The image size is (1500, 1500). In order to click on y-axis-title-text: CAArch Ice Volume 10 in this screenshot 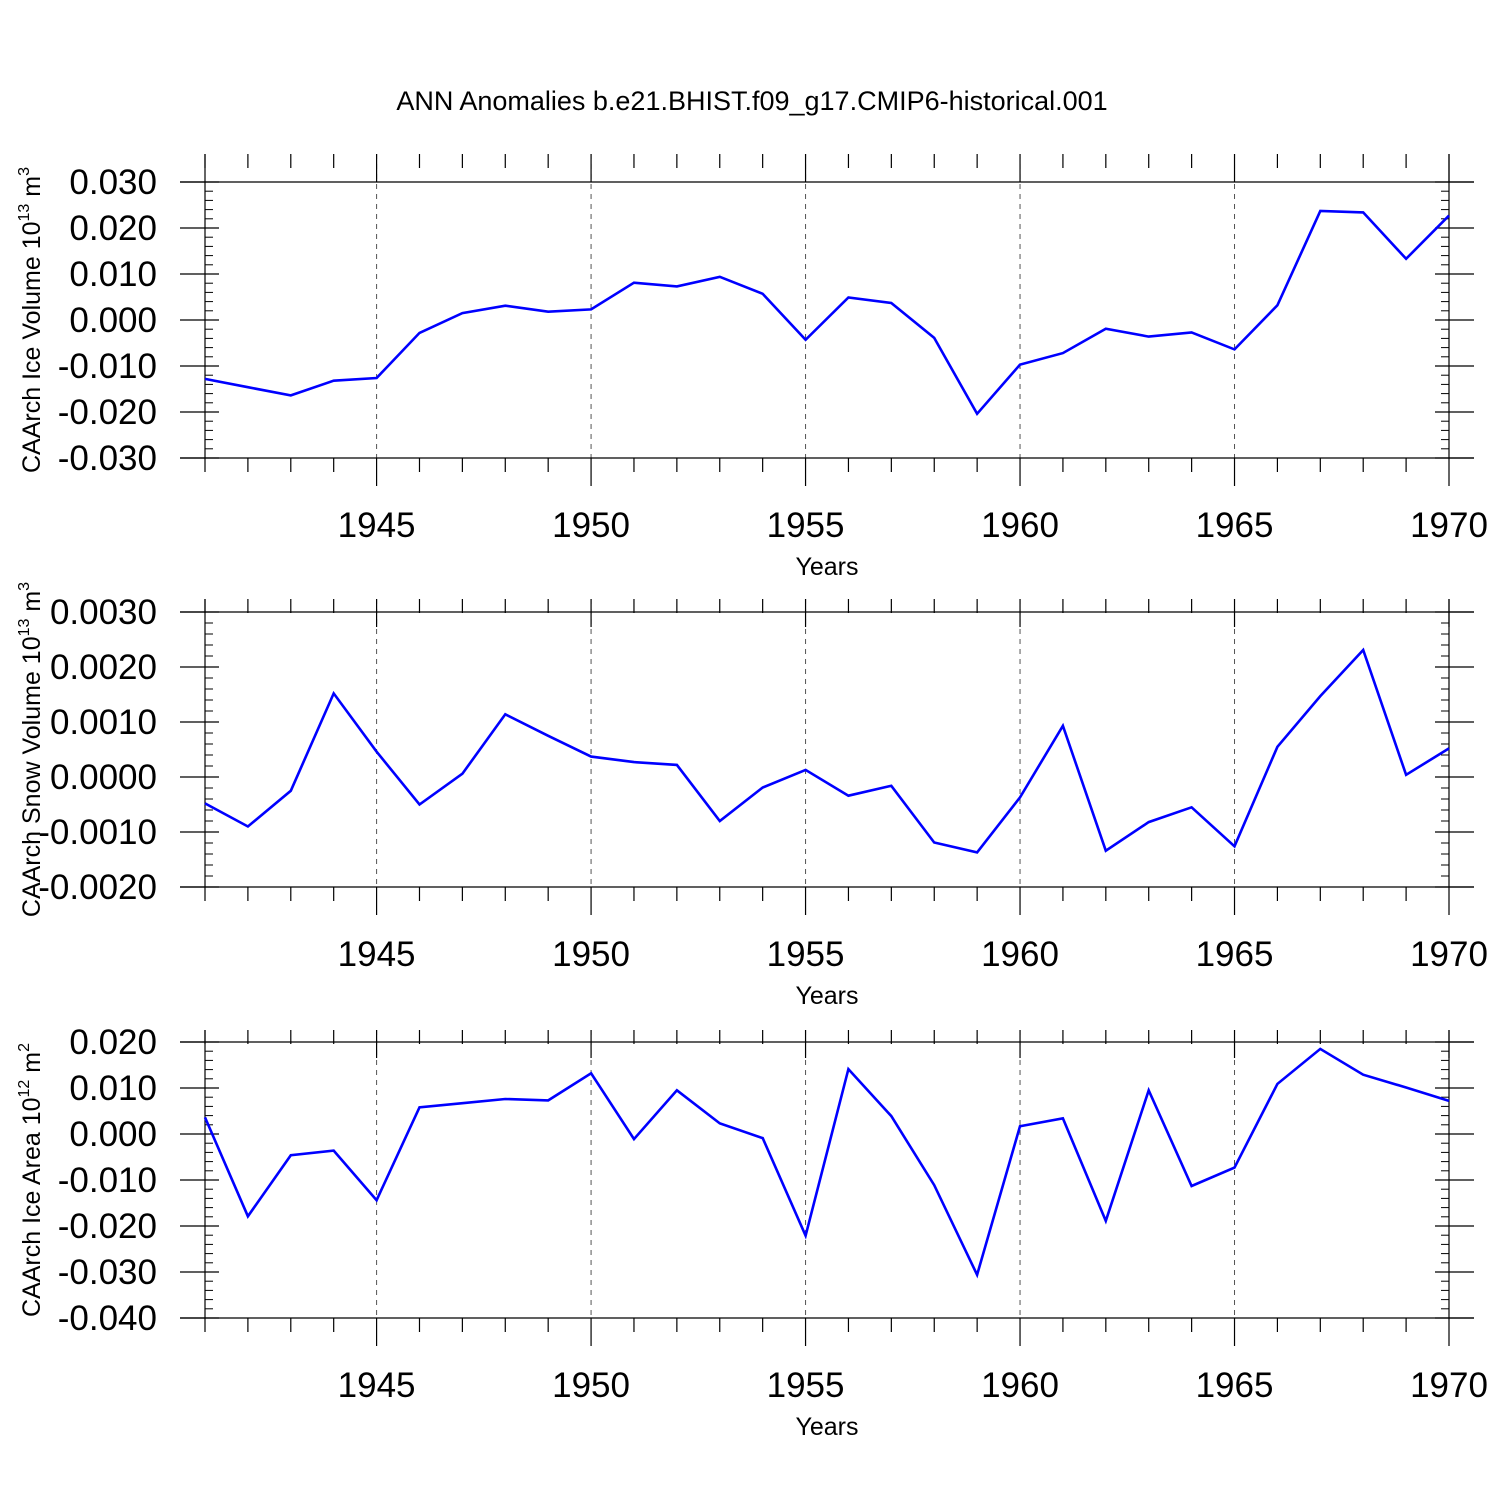, I will do `click(32, 347)`.